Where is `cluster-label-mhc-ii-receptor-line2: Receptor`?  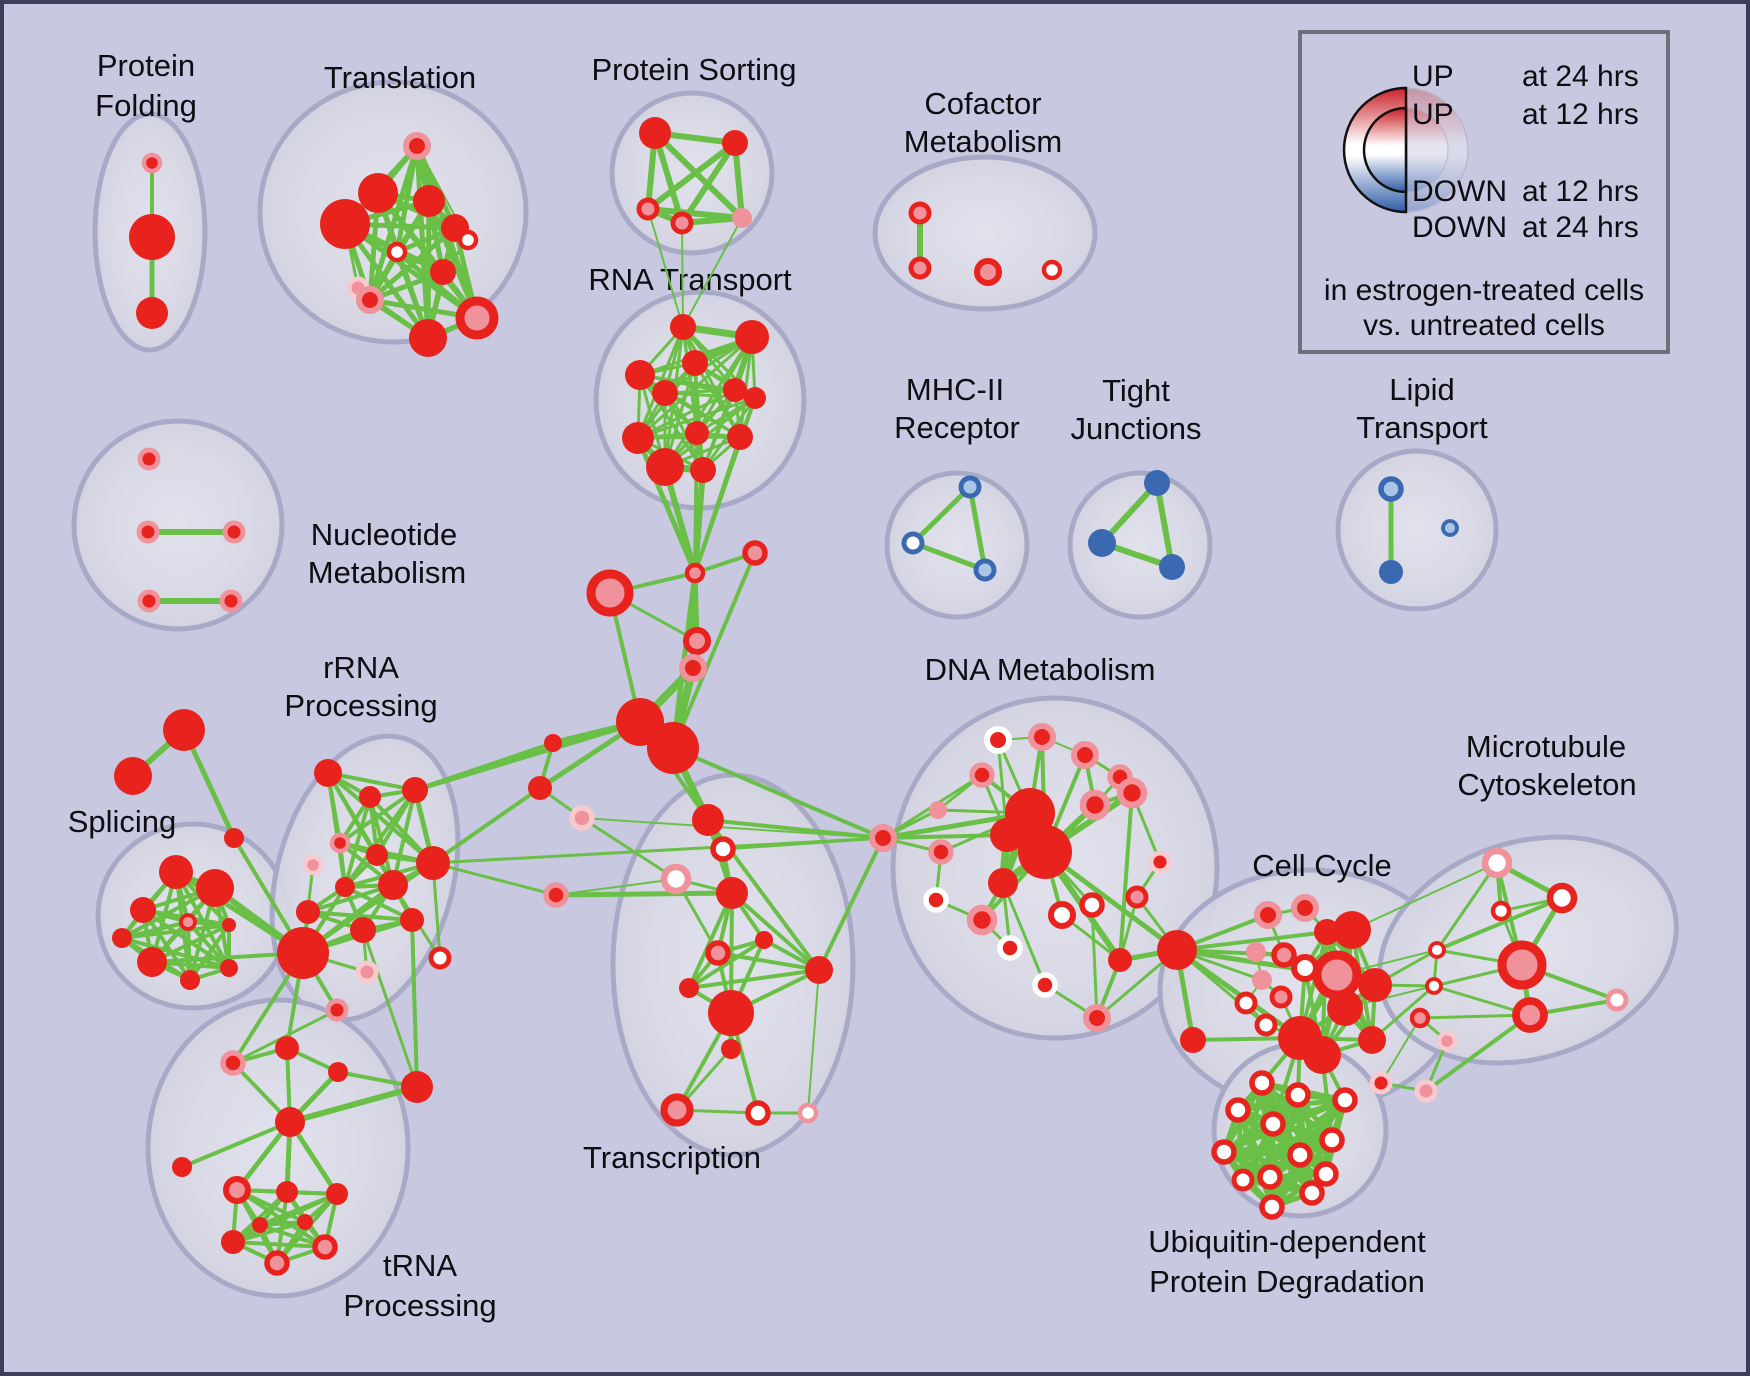
cluster-label-mhc-ii-receptor-line2: Receptor is located at coordinates (957, 427).